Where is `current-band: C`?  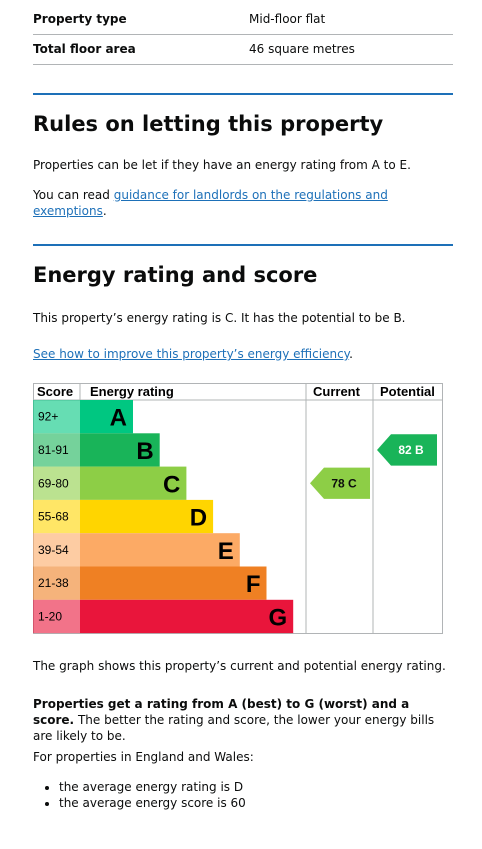
current-band: C is located at coordinates (352, 483).